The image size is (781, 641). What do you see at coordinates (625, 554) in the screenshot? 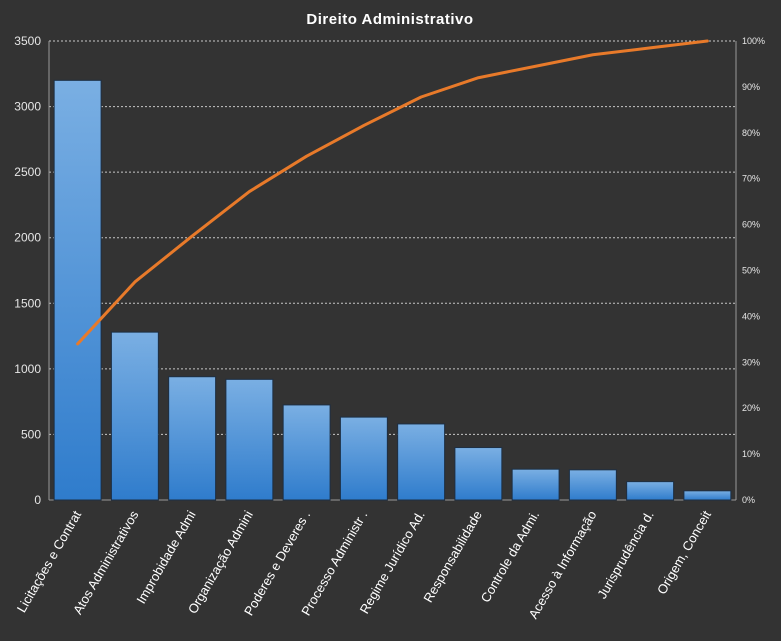
I see `x-tick-label: Jurisprudência d.` at bounding box center [625, 554].